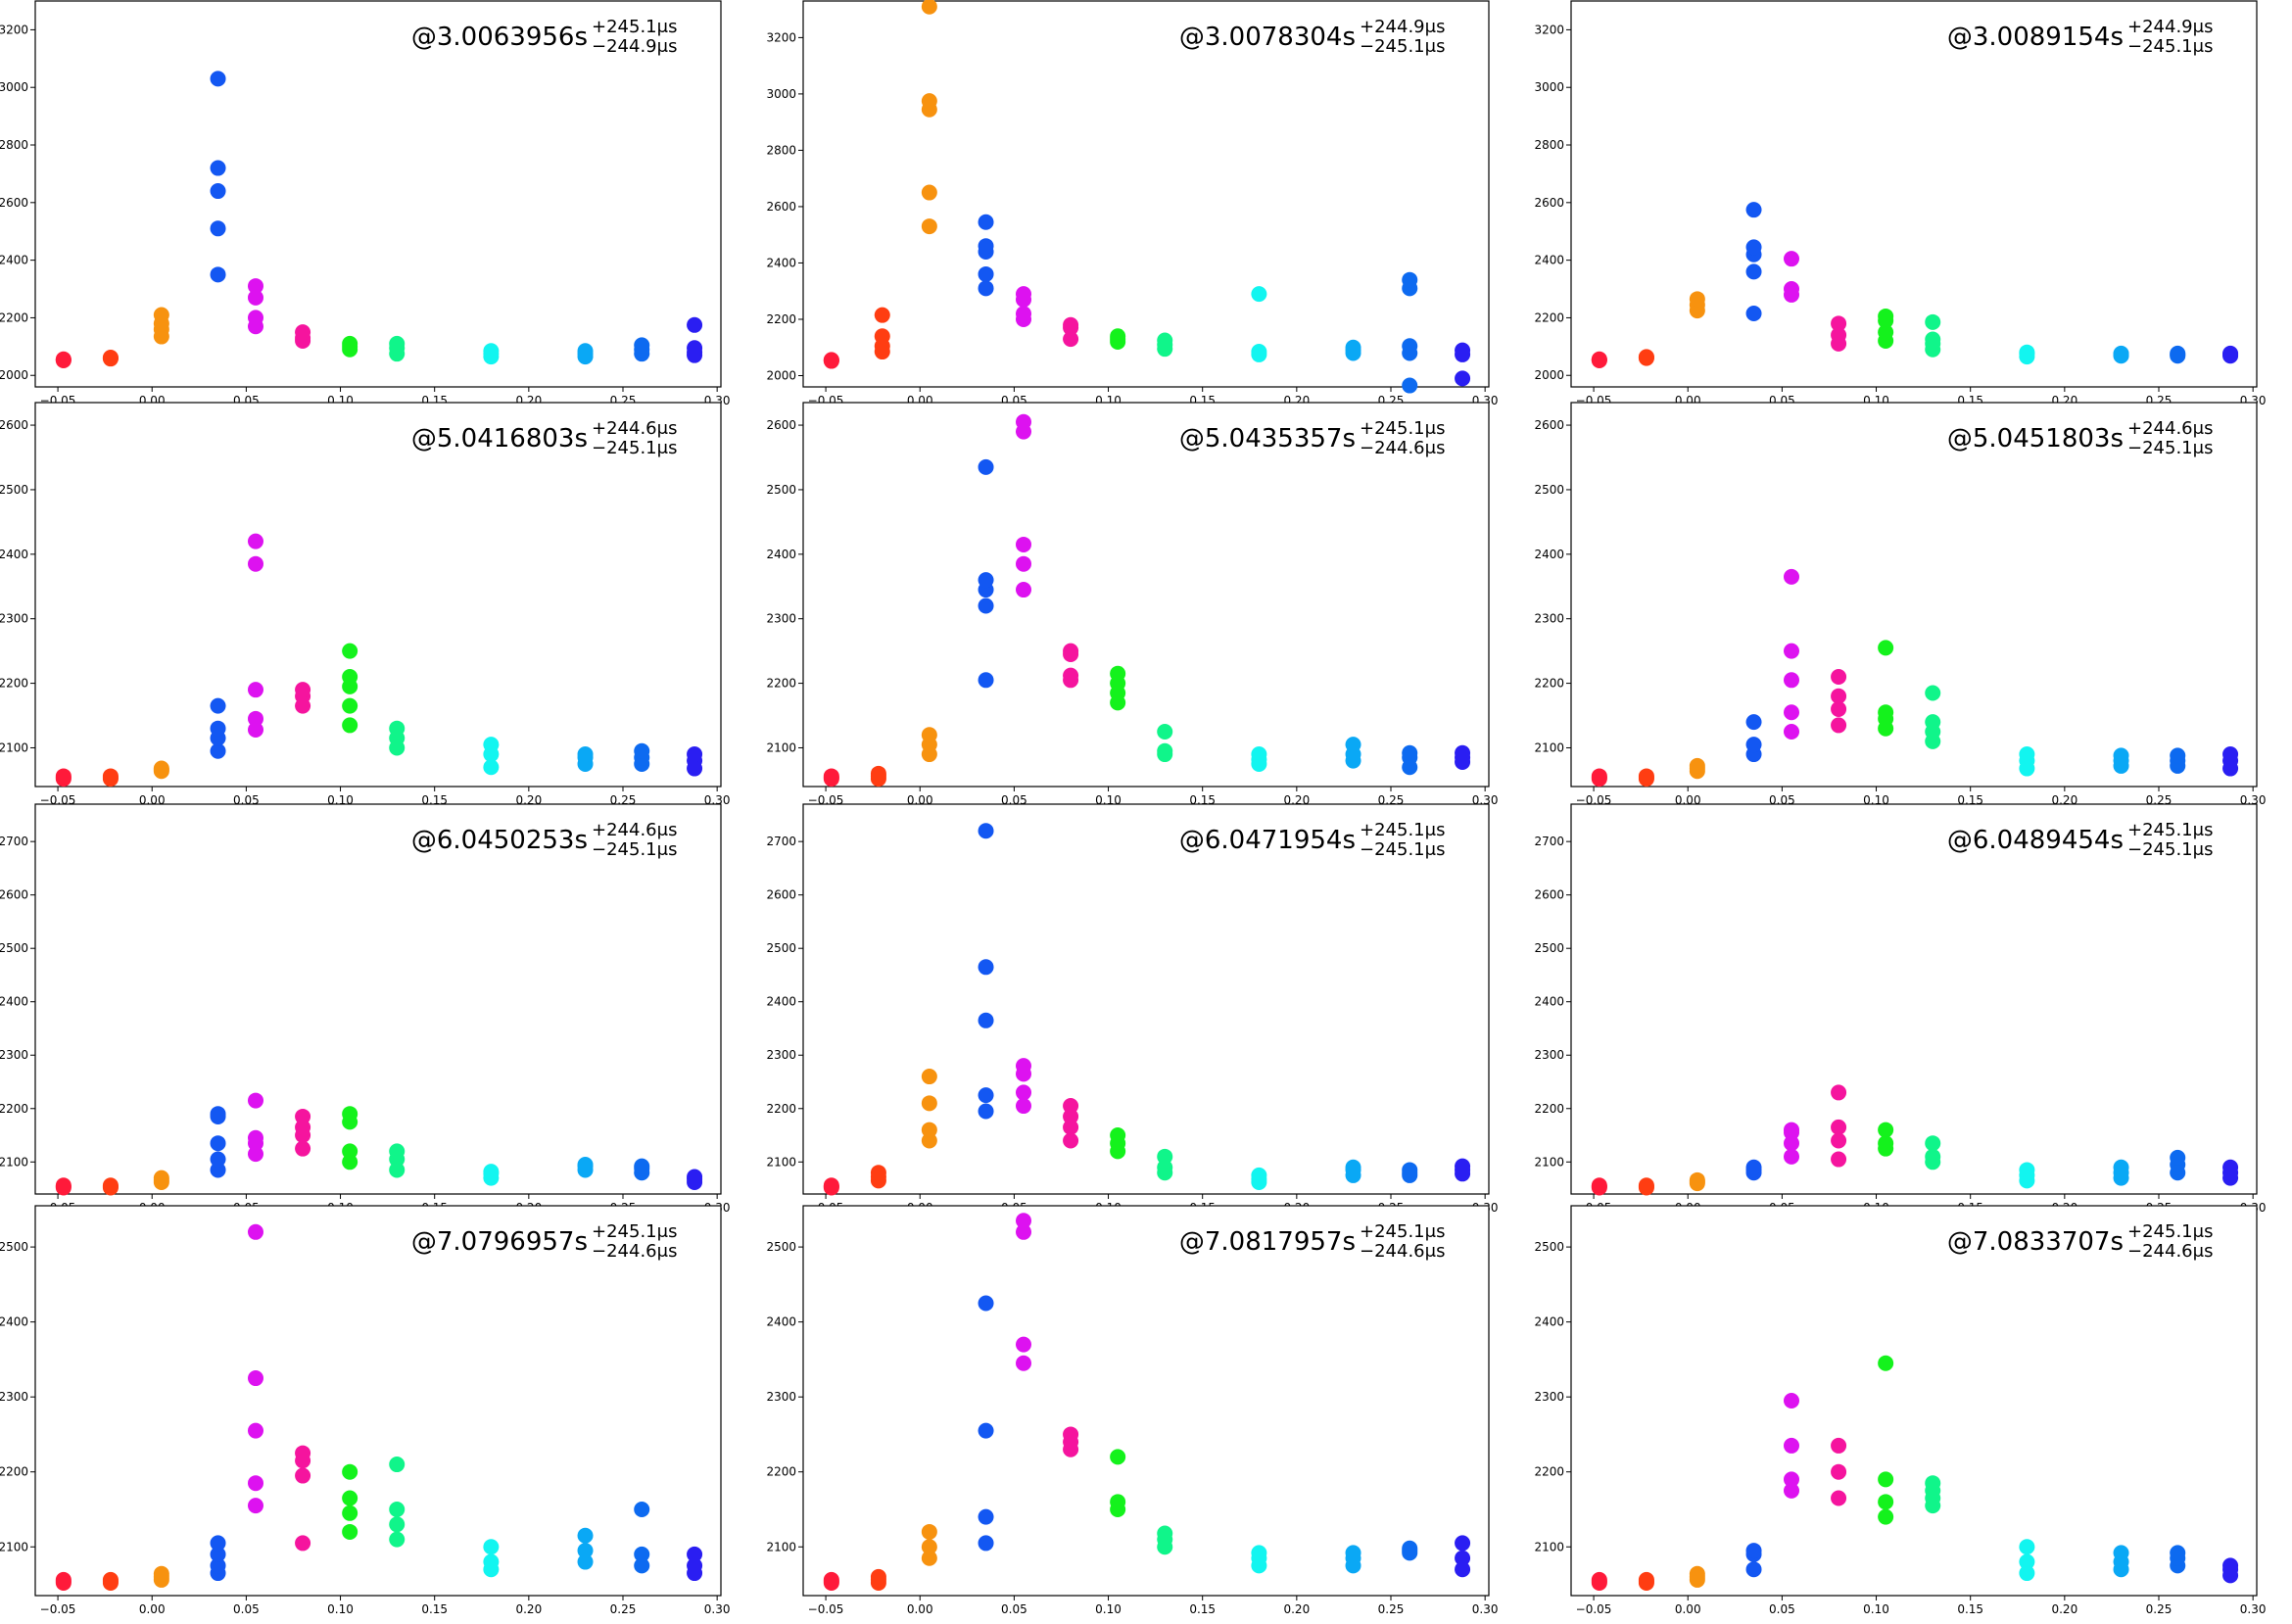 Image resolution: width=2292 pixels, height=1624 pixels. What do you see at coordinates (2035, 1242) in the screenshot?
I see `timestamp-label: @7.0833707s` at bounding box center [2035, 1242].